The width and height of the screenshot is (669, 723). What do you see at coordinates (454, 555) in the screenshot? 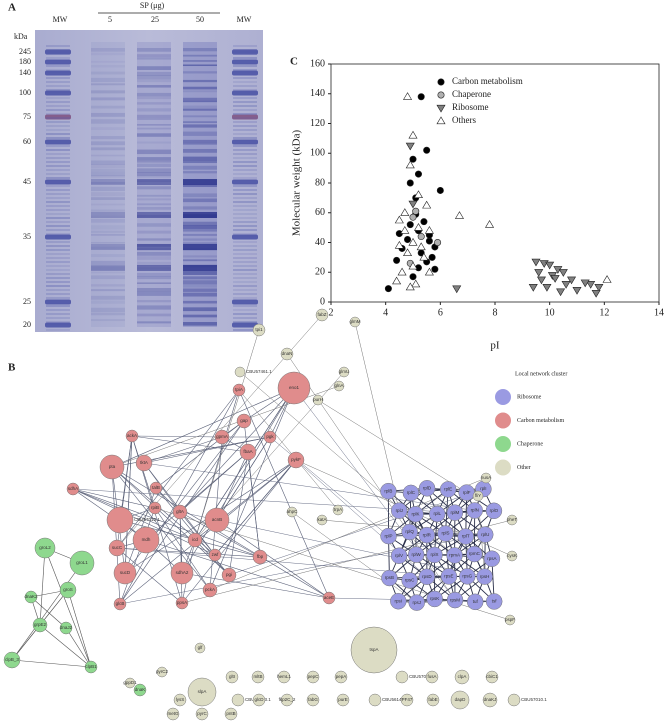
I see `node-label: rpmA` at bounding box center [454, 555].